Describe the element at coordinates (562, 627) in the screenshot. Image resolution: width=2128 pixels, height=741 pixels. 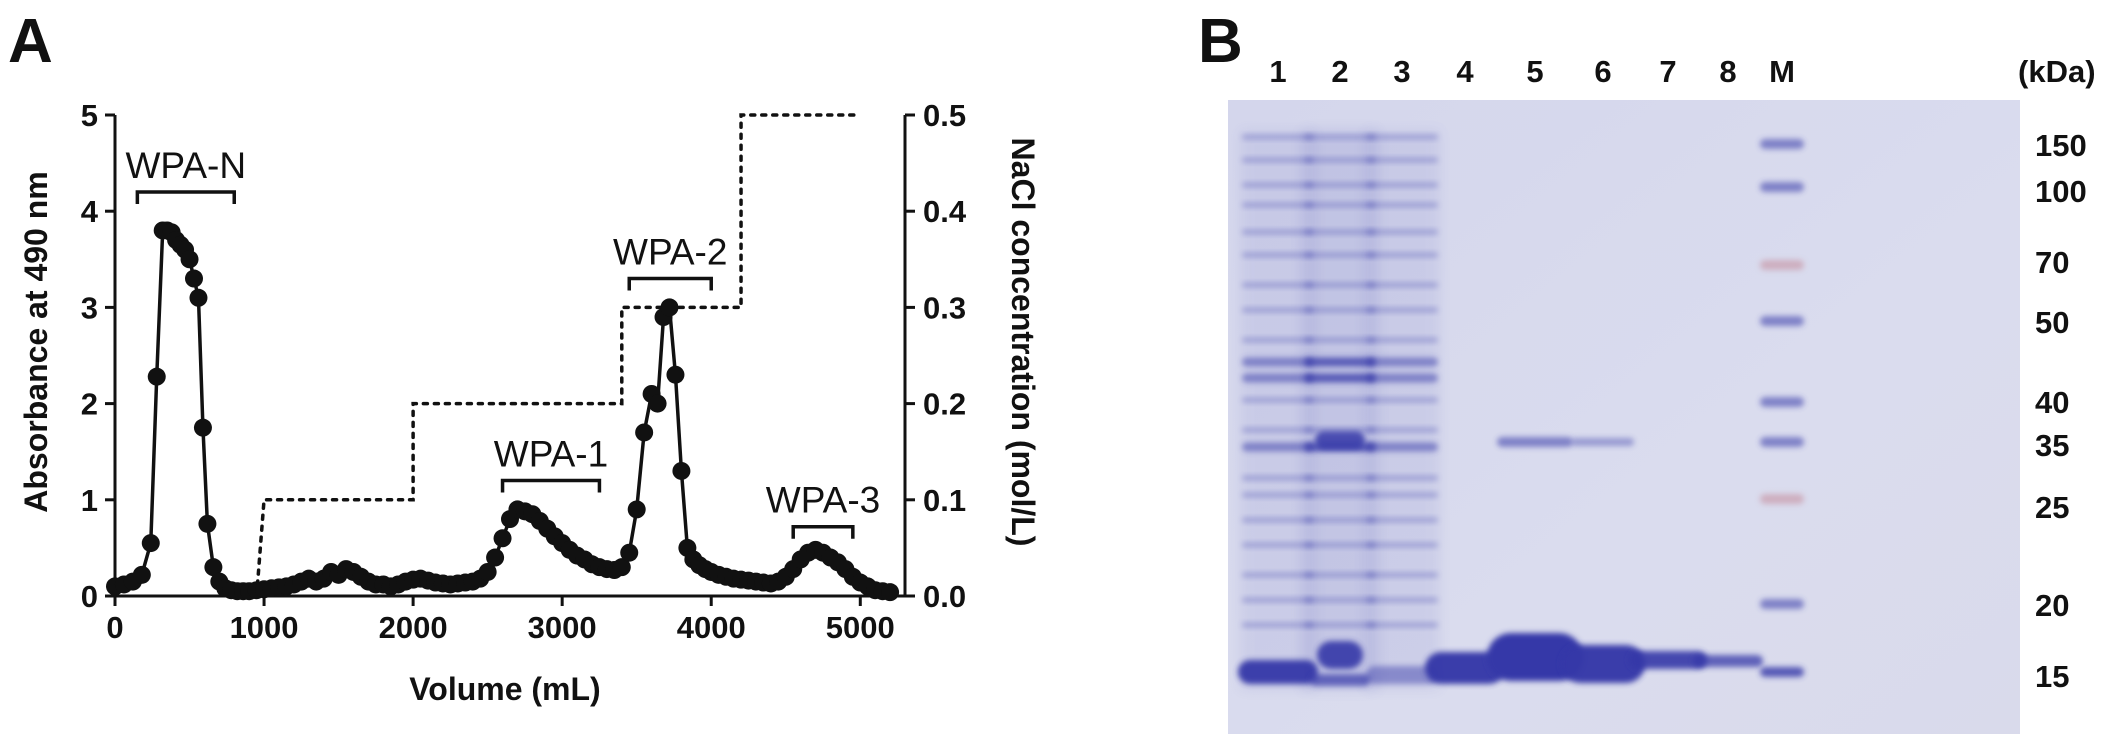
I see `x-tick-label: 3000` at that location.